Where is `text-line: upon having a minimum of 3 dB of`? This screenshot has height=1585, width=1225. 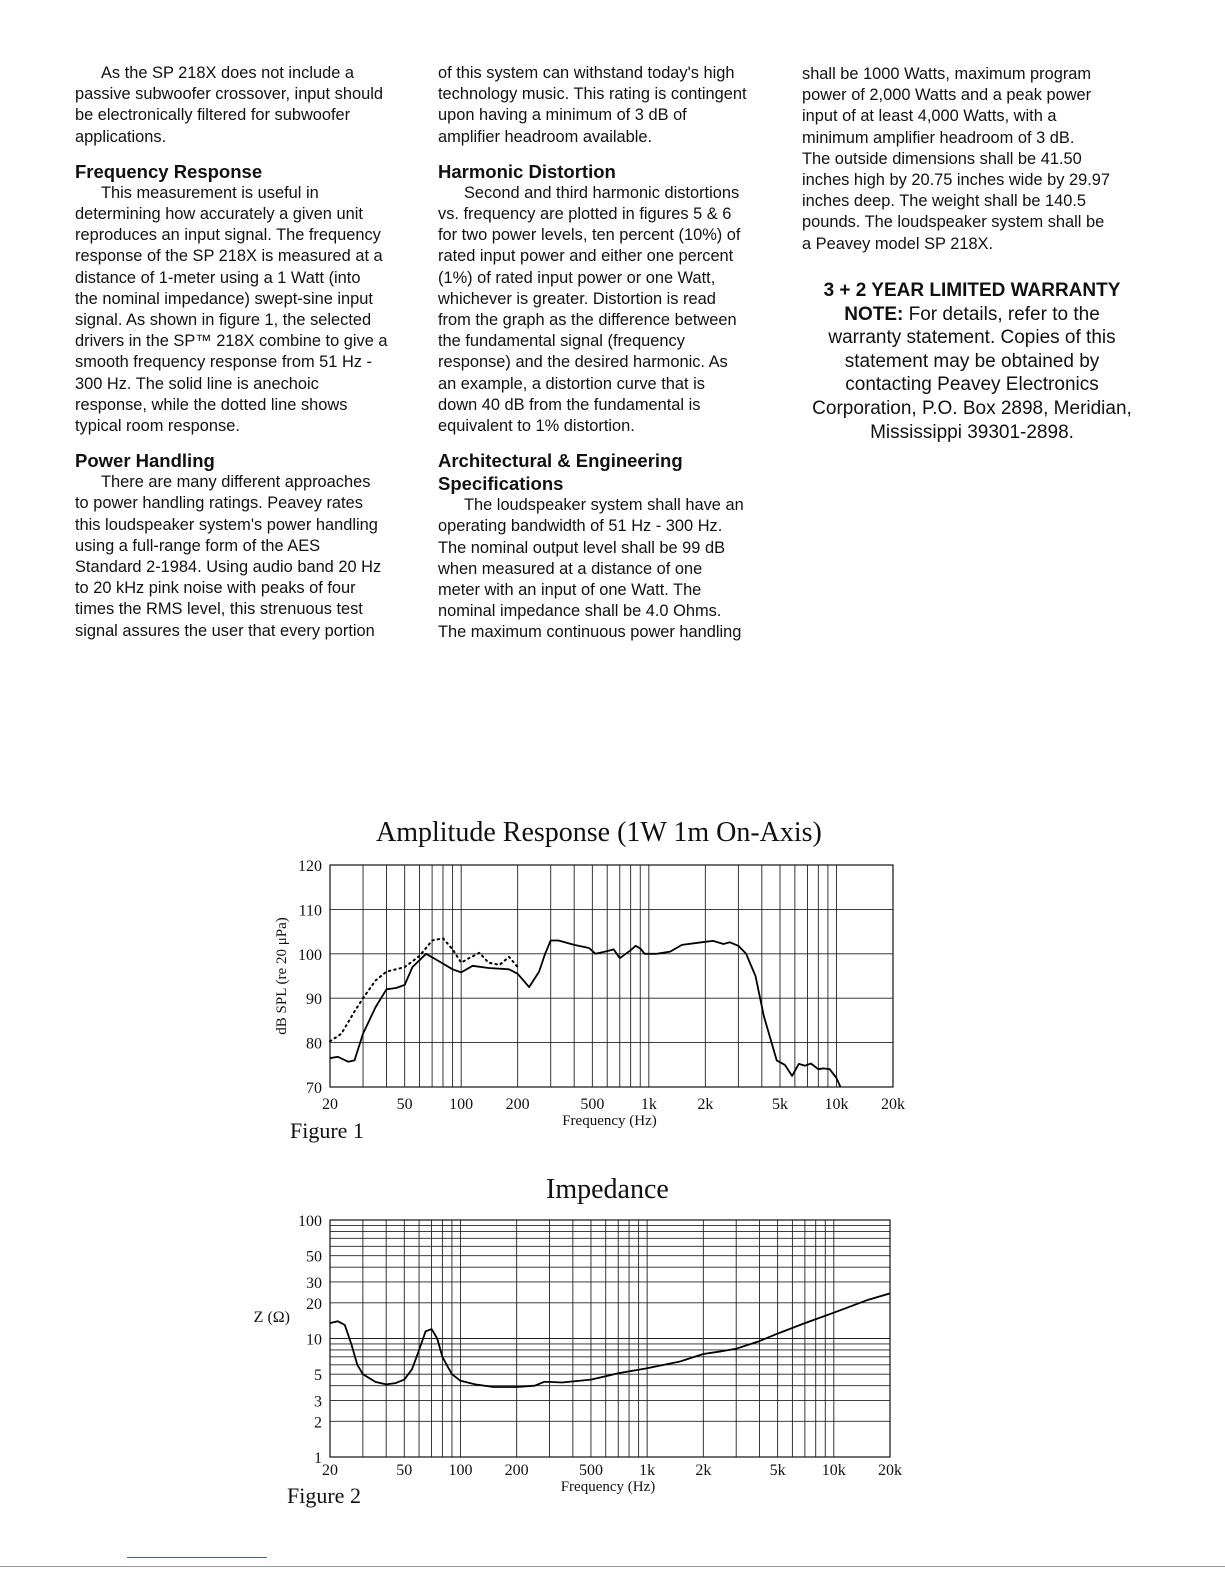
text-line: upon having a minimum of 3 dB of is located at coordinates (562, 115).